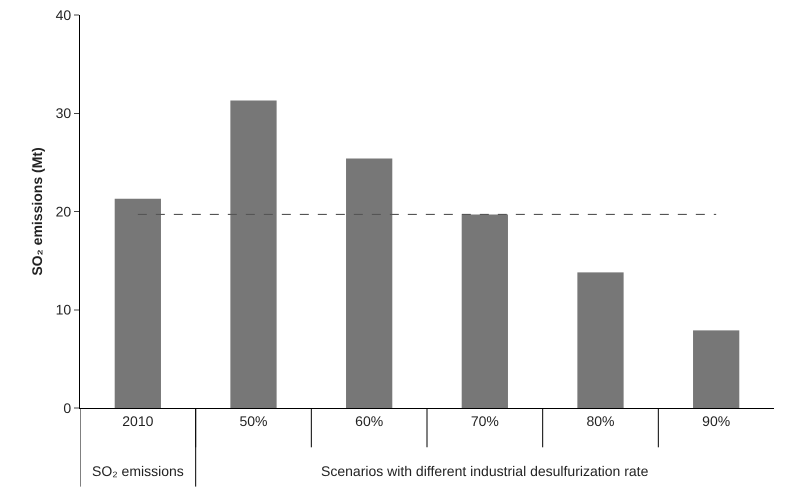  What do you see at coordinates (138, 420) in the screenshot?
I see `x-tick-label: 2010` at bounding box center [138, 420].